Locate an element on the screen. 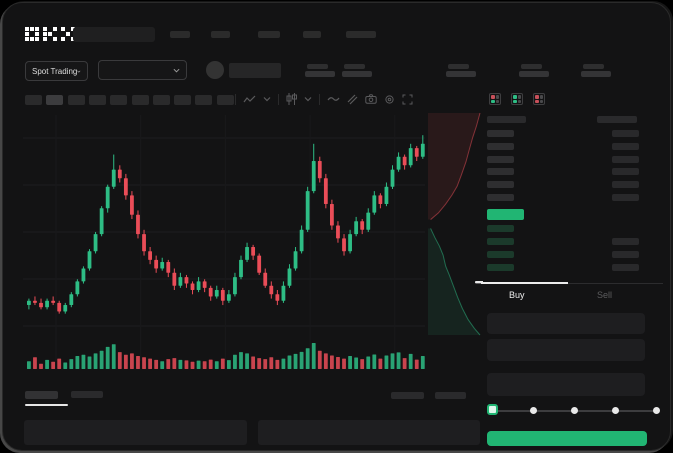  settings-gear-icon is located at coordinates (389, 99).